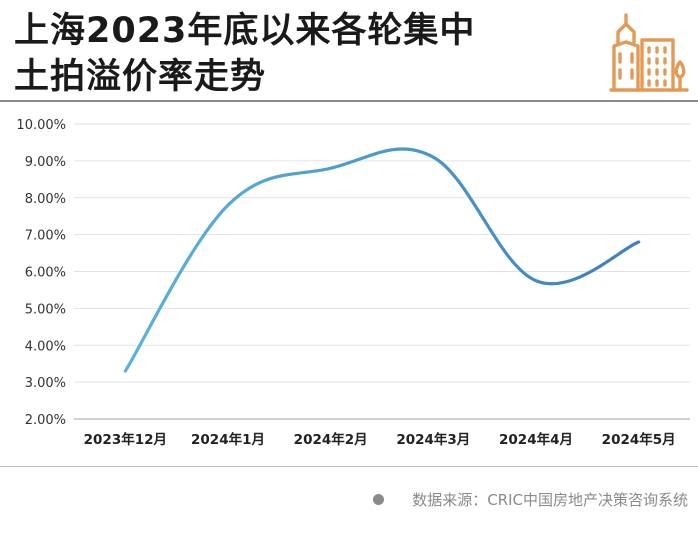 The width and height of the screenshot is (698, 533). What do you see at coordinates (639, 439) in the screenshot?
I see `x-tick-label: 2024年5月` at bounding box center [639, 439].